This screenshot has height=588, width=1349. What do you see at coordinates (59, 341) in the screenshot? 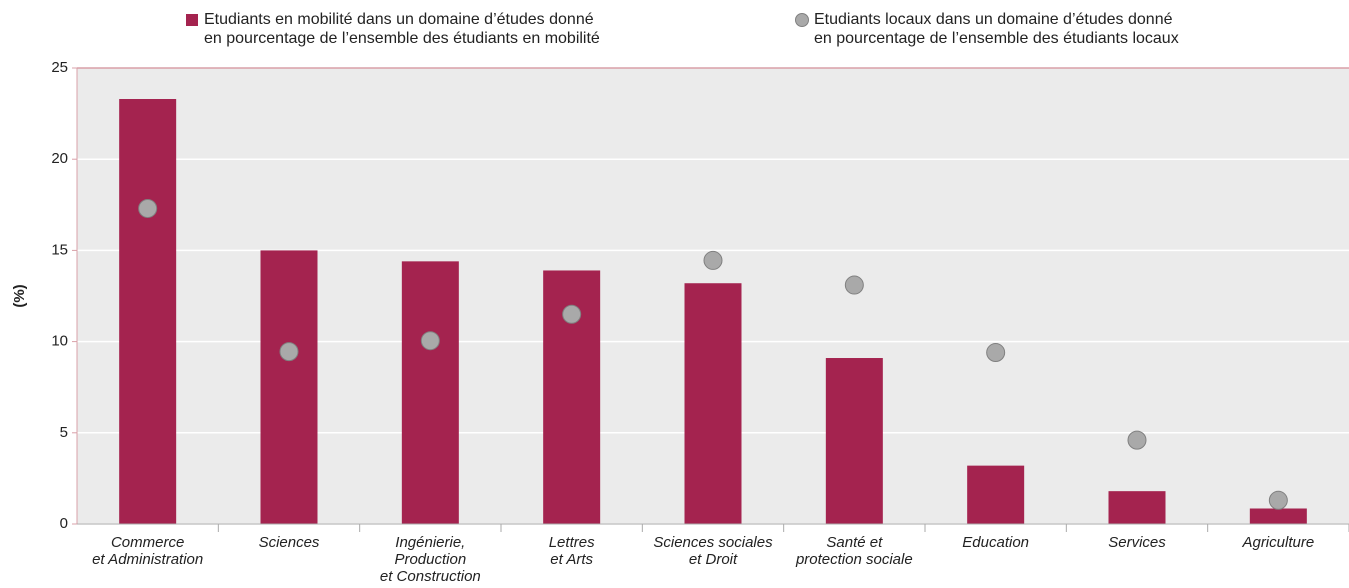
I see `y-tick-label: 10` at bounding box center [59, 341].